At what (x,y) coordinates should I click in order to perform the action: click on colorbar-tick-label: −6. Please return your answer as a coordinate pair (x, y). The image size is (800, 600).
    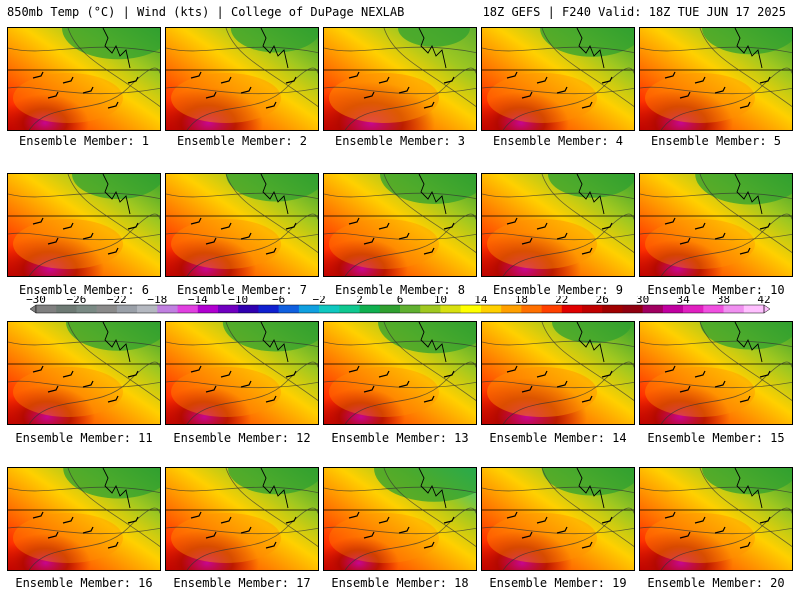
    Looking at the image, I should click on (278, 301).